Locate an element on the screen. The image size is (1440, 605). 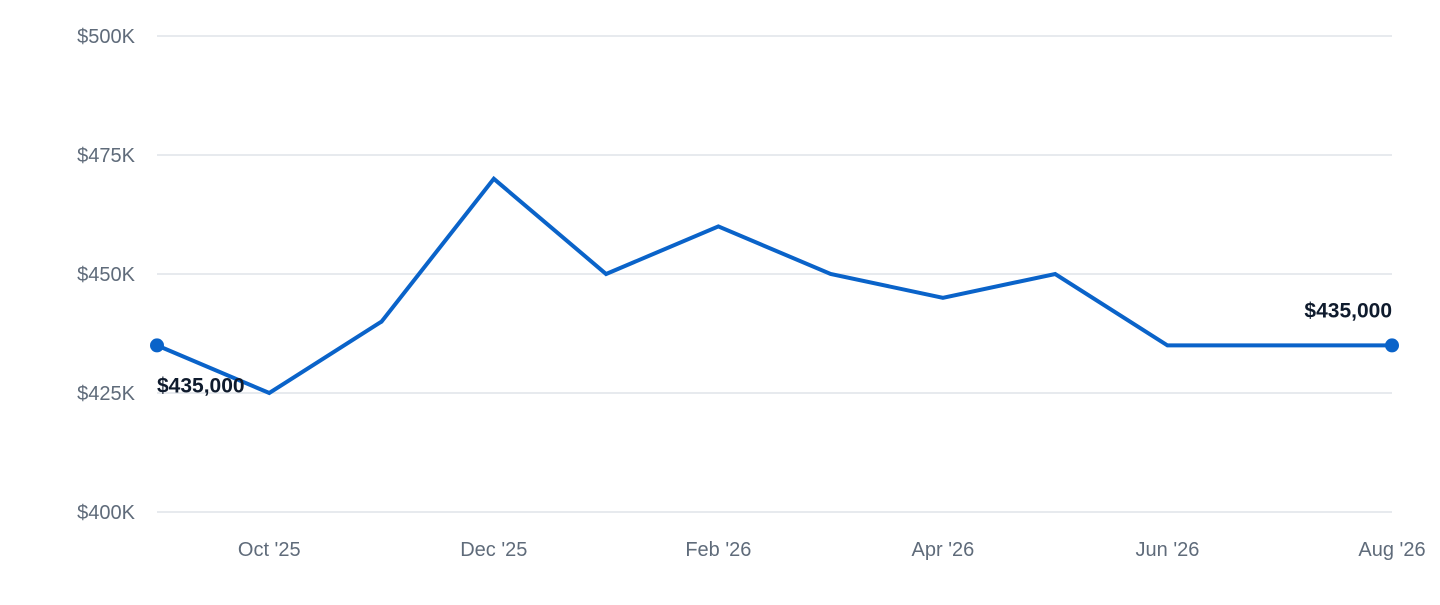
y-tick-label: $400K is located at coordinates (106, 513).